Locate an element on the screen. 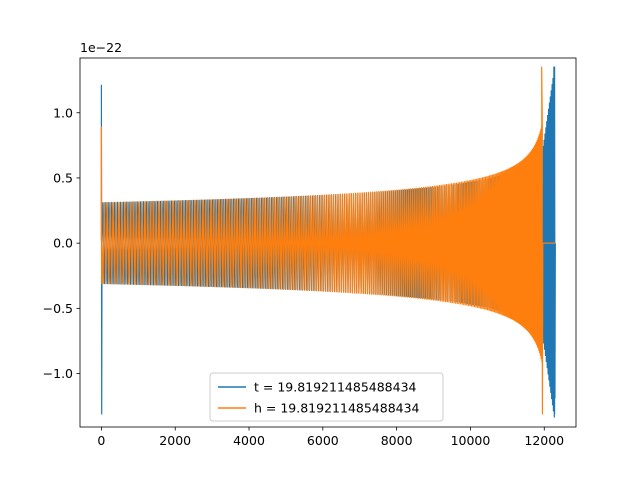 The image size is (640, 480). x-tick-label: 12000 is located at coordinates (544, 440).